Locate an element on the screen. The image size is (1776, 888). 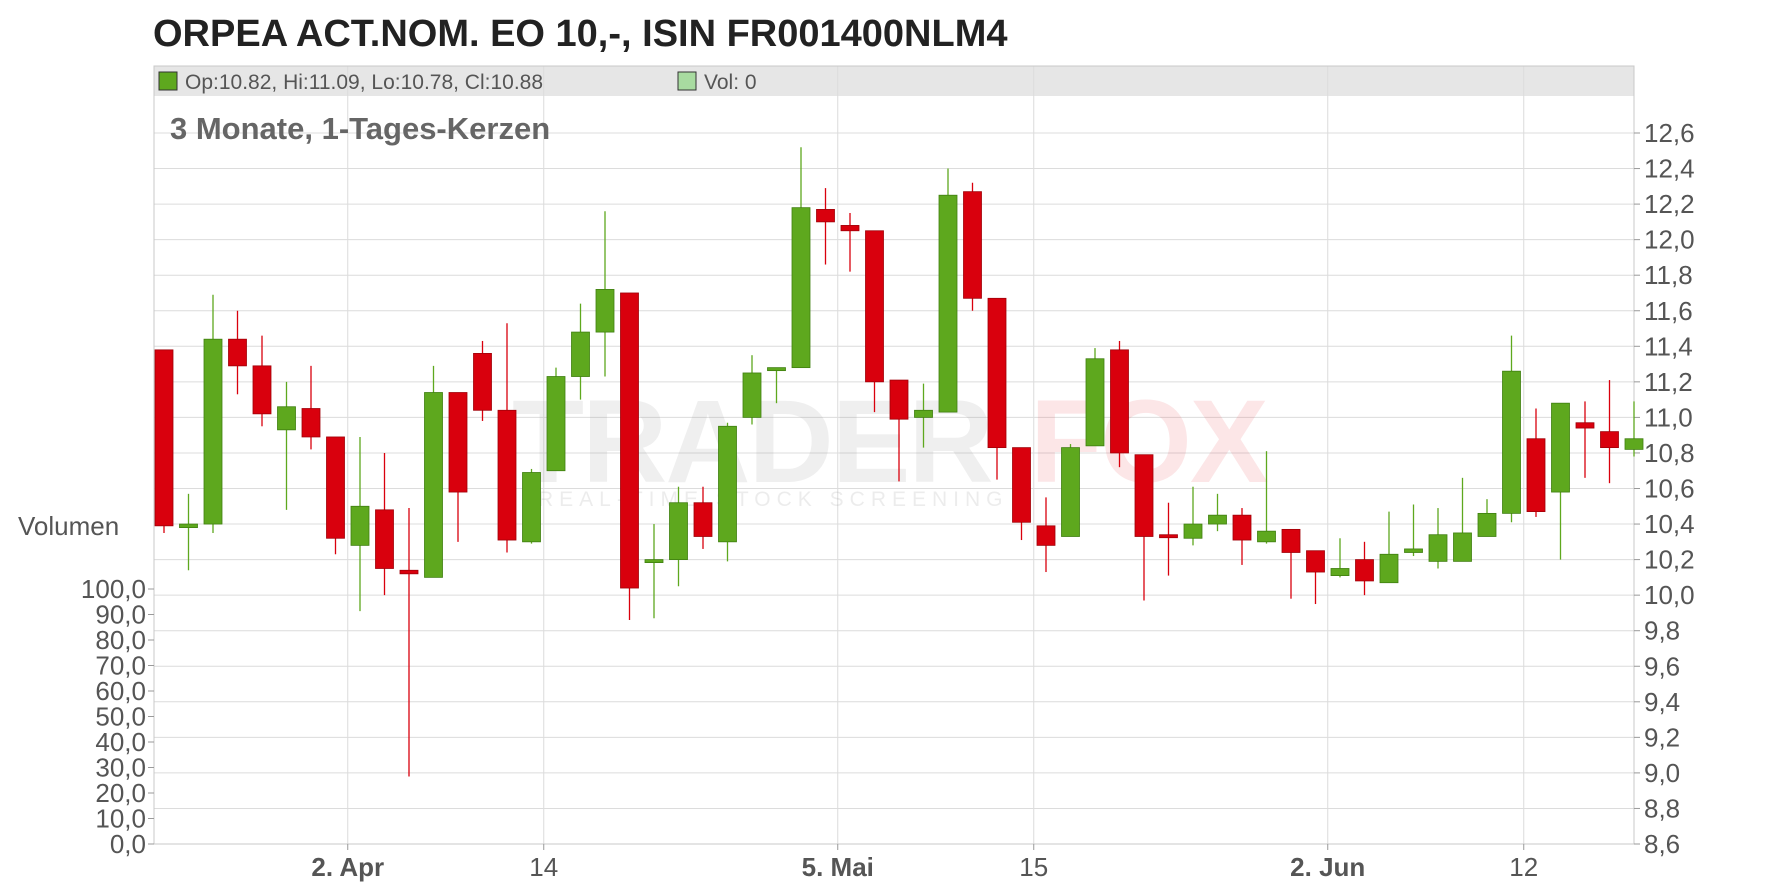
watermark-tagline: REAL-TIME STOCK SCREENING is located at coordinates (773, 499).